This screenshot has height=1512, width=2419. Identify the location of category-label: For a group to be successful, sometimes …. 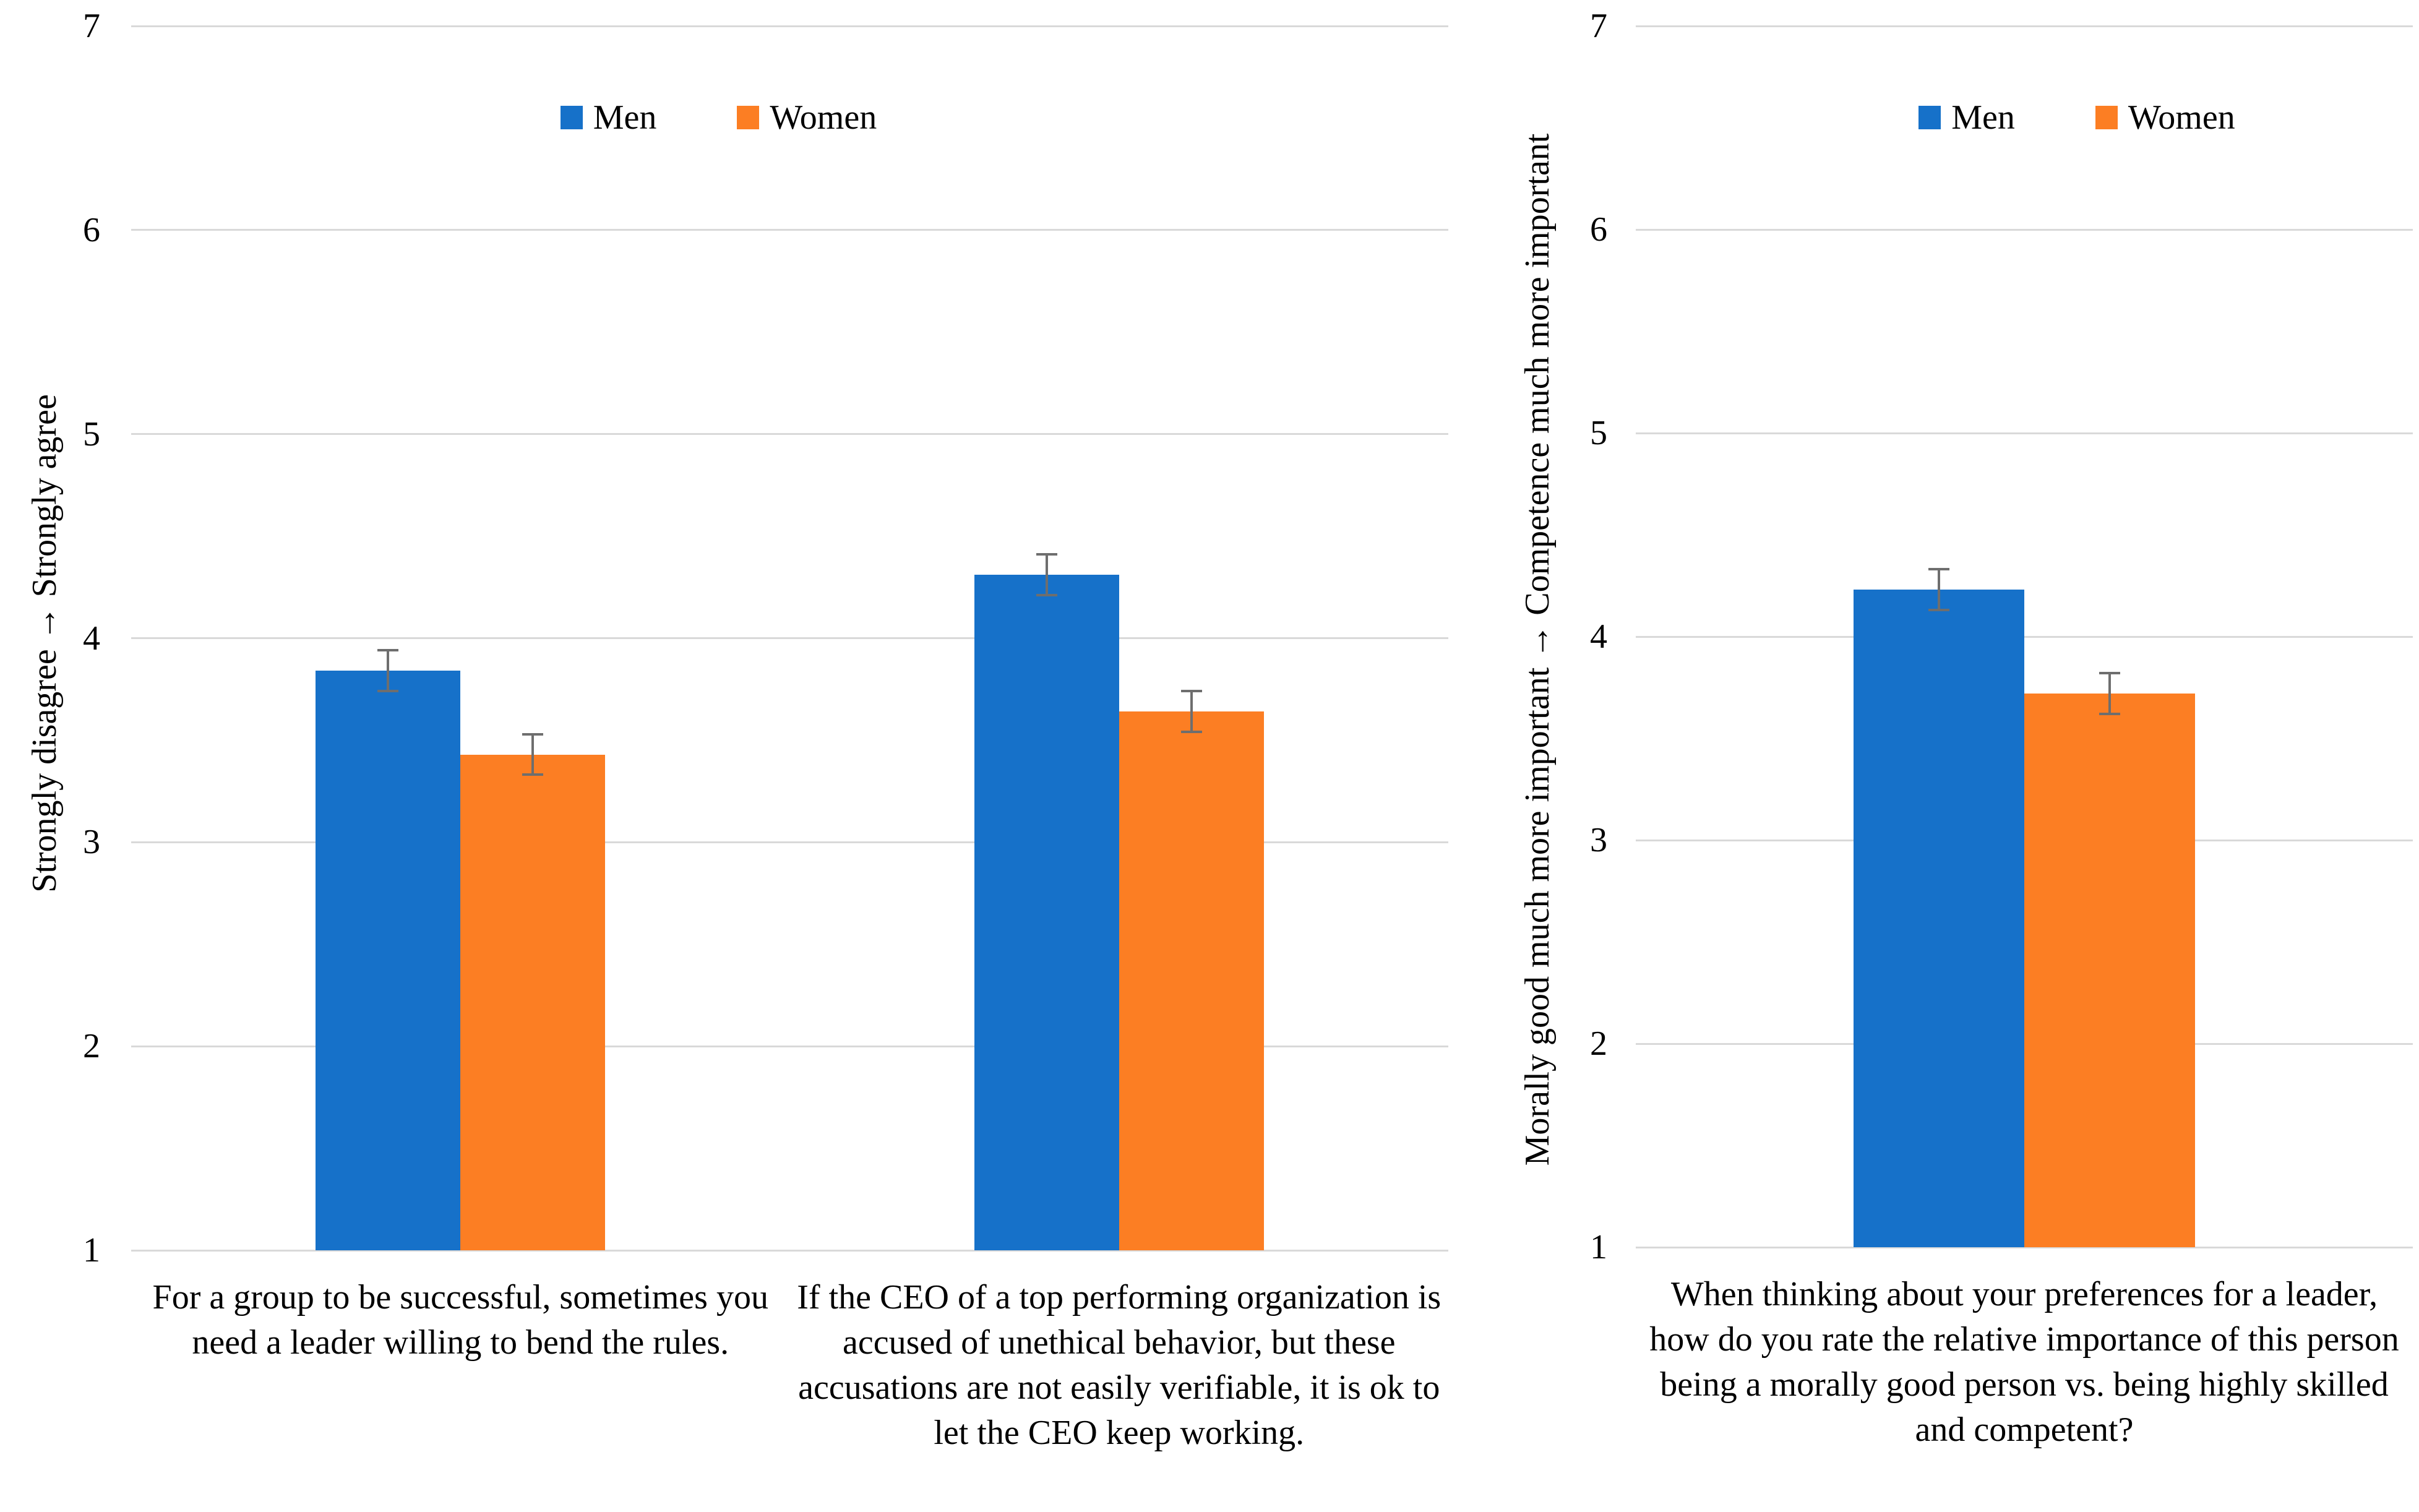
(460, 1320).